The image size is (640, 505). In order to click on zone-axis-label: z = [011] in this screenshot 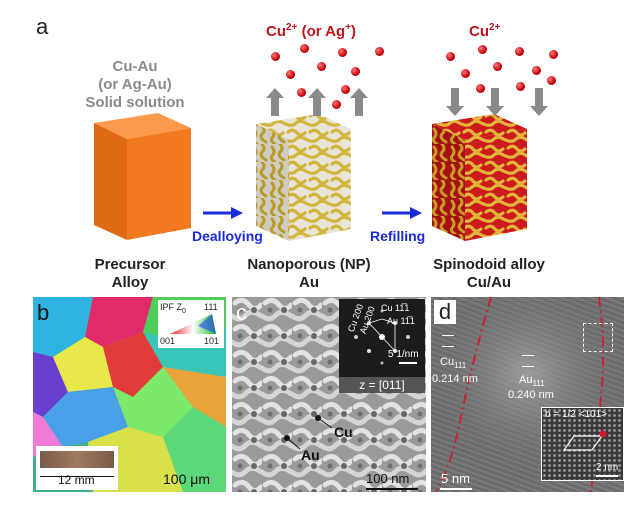, I will do `click(382, 385)`.